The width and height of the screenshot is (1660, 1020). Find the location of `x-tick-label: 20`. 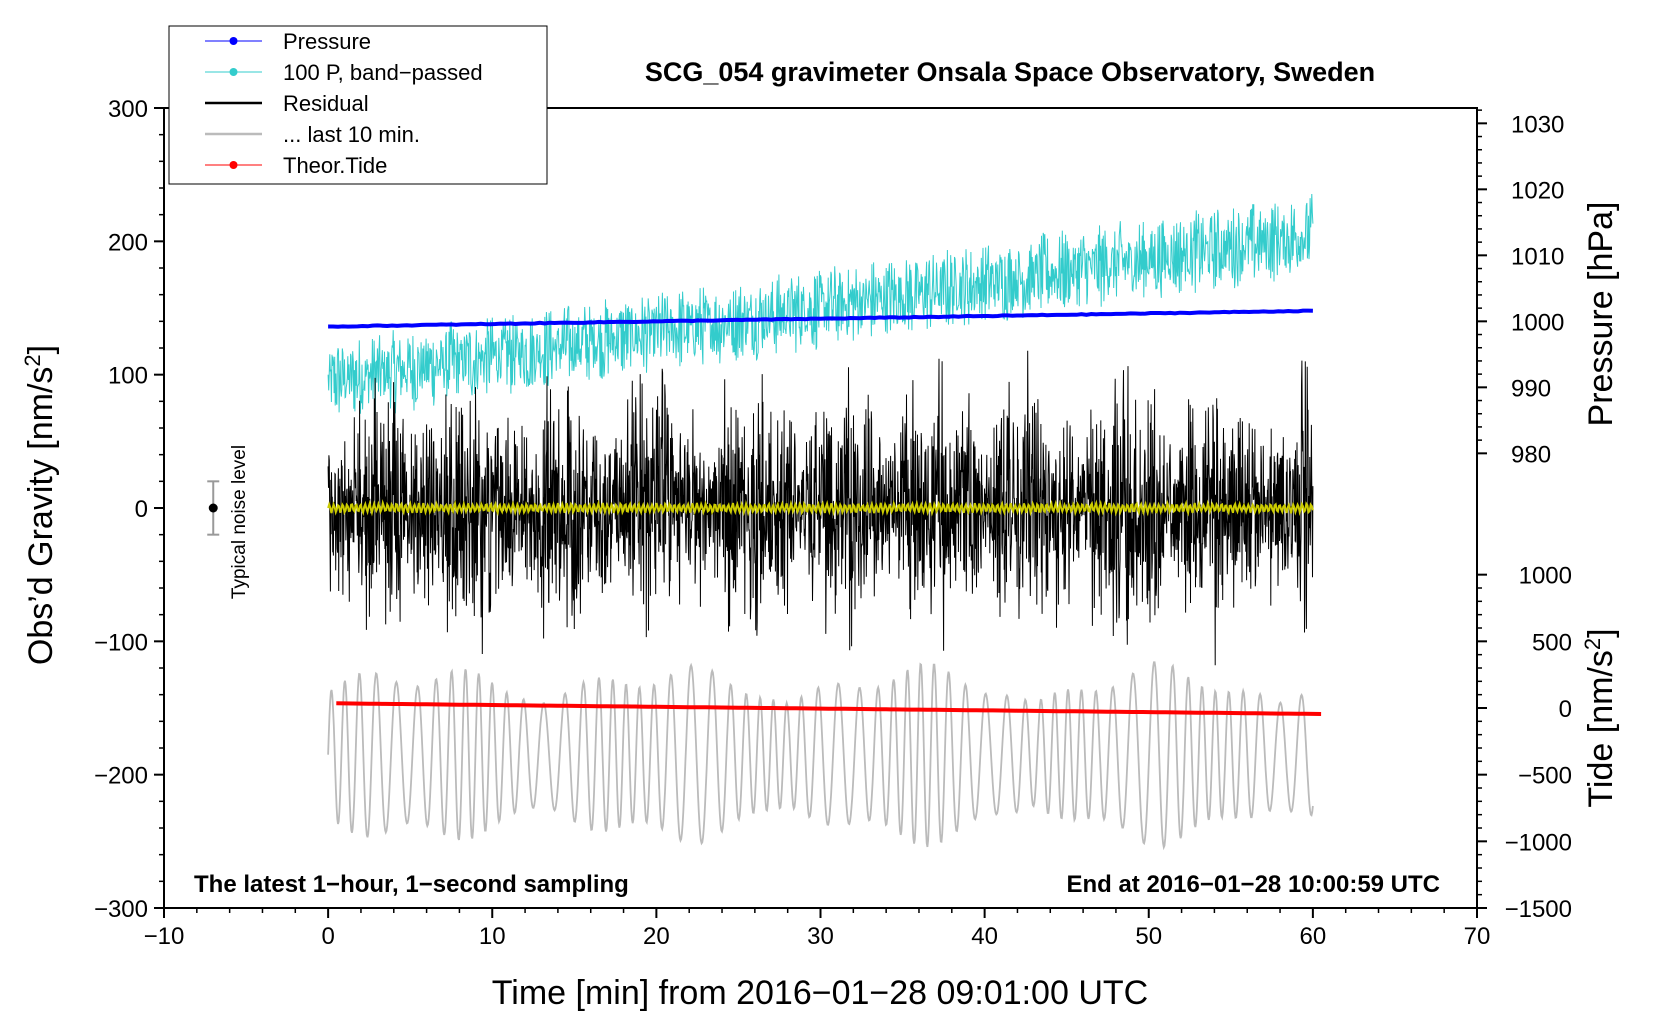

x-tick-label: 20 is located at coordinates (656, 936).